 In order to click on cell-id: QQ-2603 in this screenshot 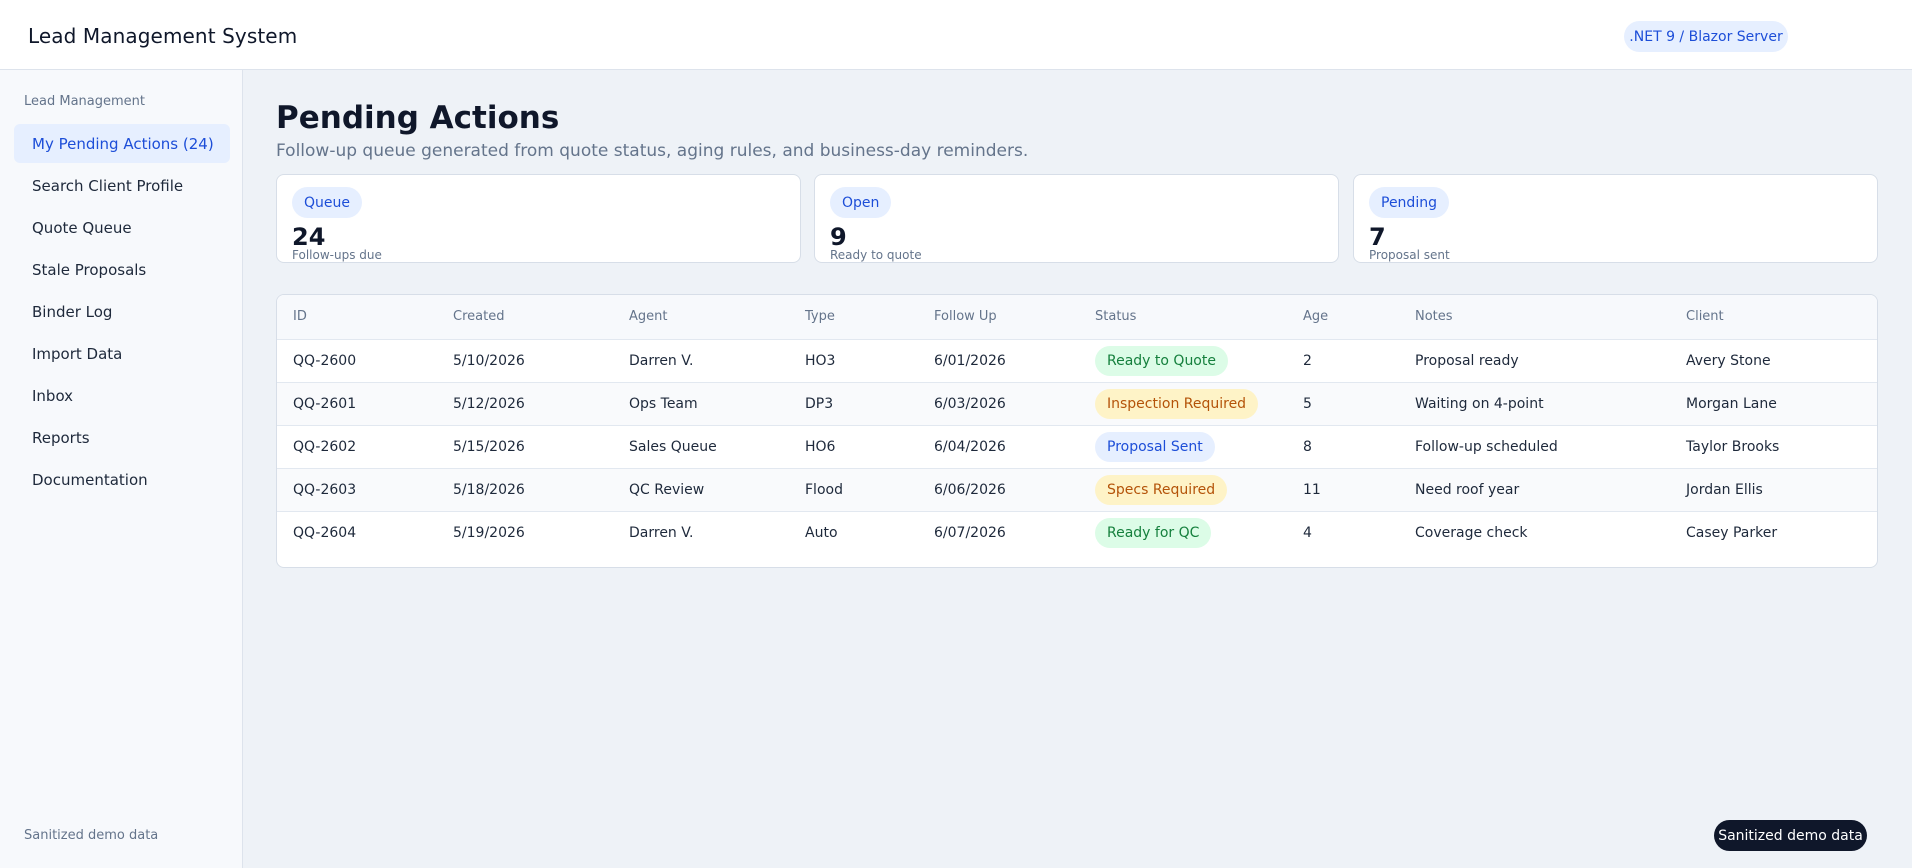, I will do `click(325, 489)`.